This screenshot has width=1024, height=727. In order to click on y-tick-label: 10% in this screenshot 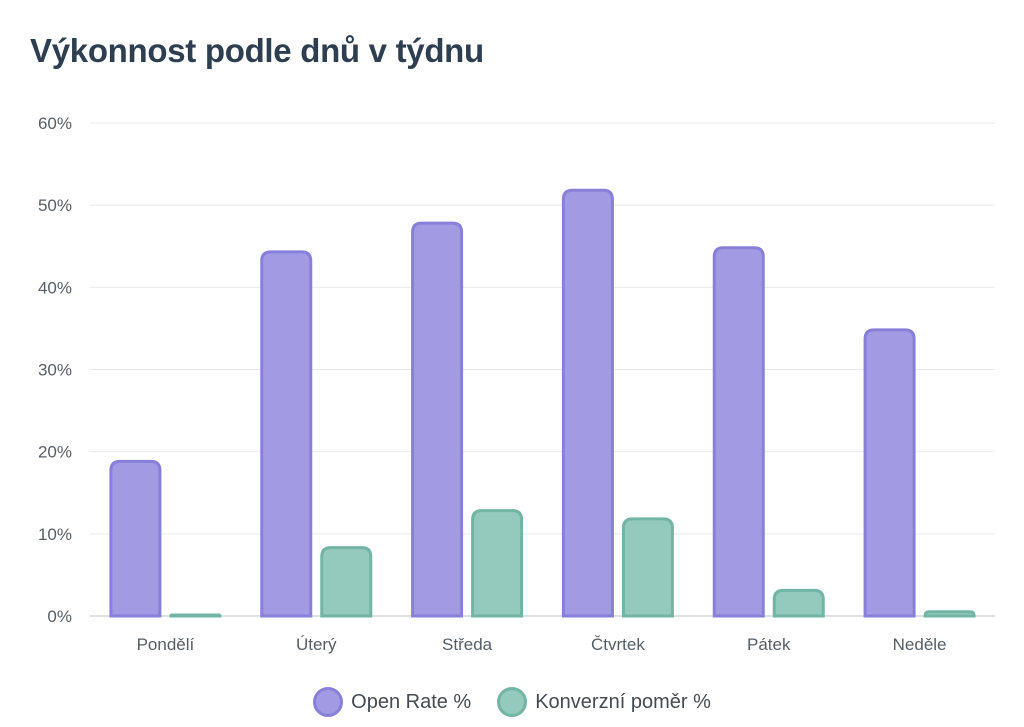, I will do `click(55, 534)`.